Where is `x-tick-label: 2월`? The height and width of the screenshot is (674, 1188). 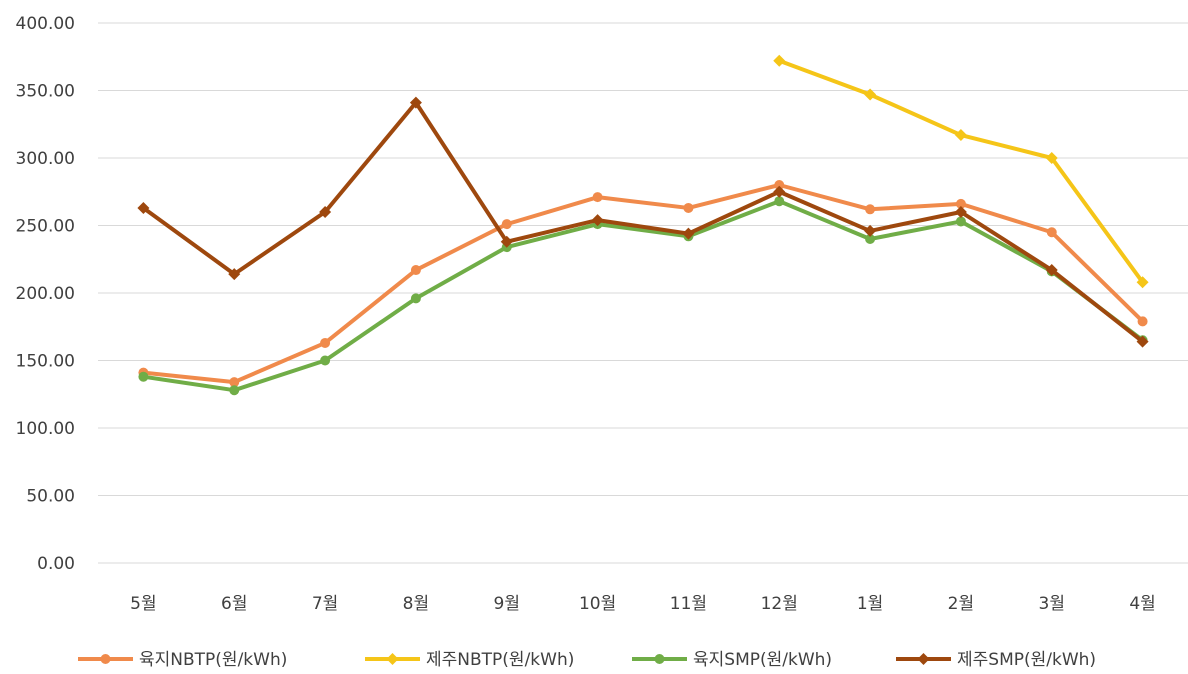 x-tick-label: 2월 is located at coordinates (961, 604).